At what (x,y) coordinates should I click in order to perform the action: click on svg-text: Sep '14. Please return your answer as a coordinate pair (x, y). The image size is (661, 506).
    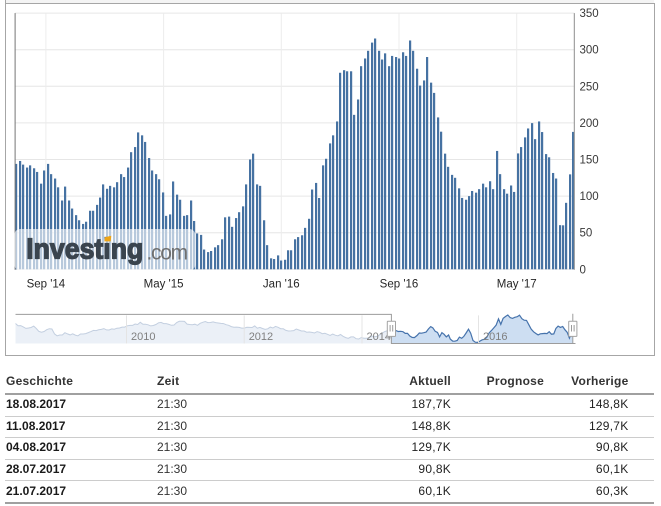
    Looking at the image, I should click on (46, 285).